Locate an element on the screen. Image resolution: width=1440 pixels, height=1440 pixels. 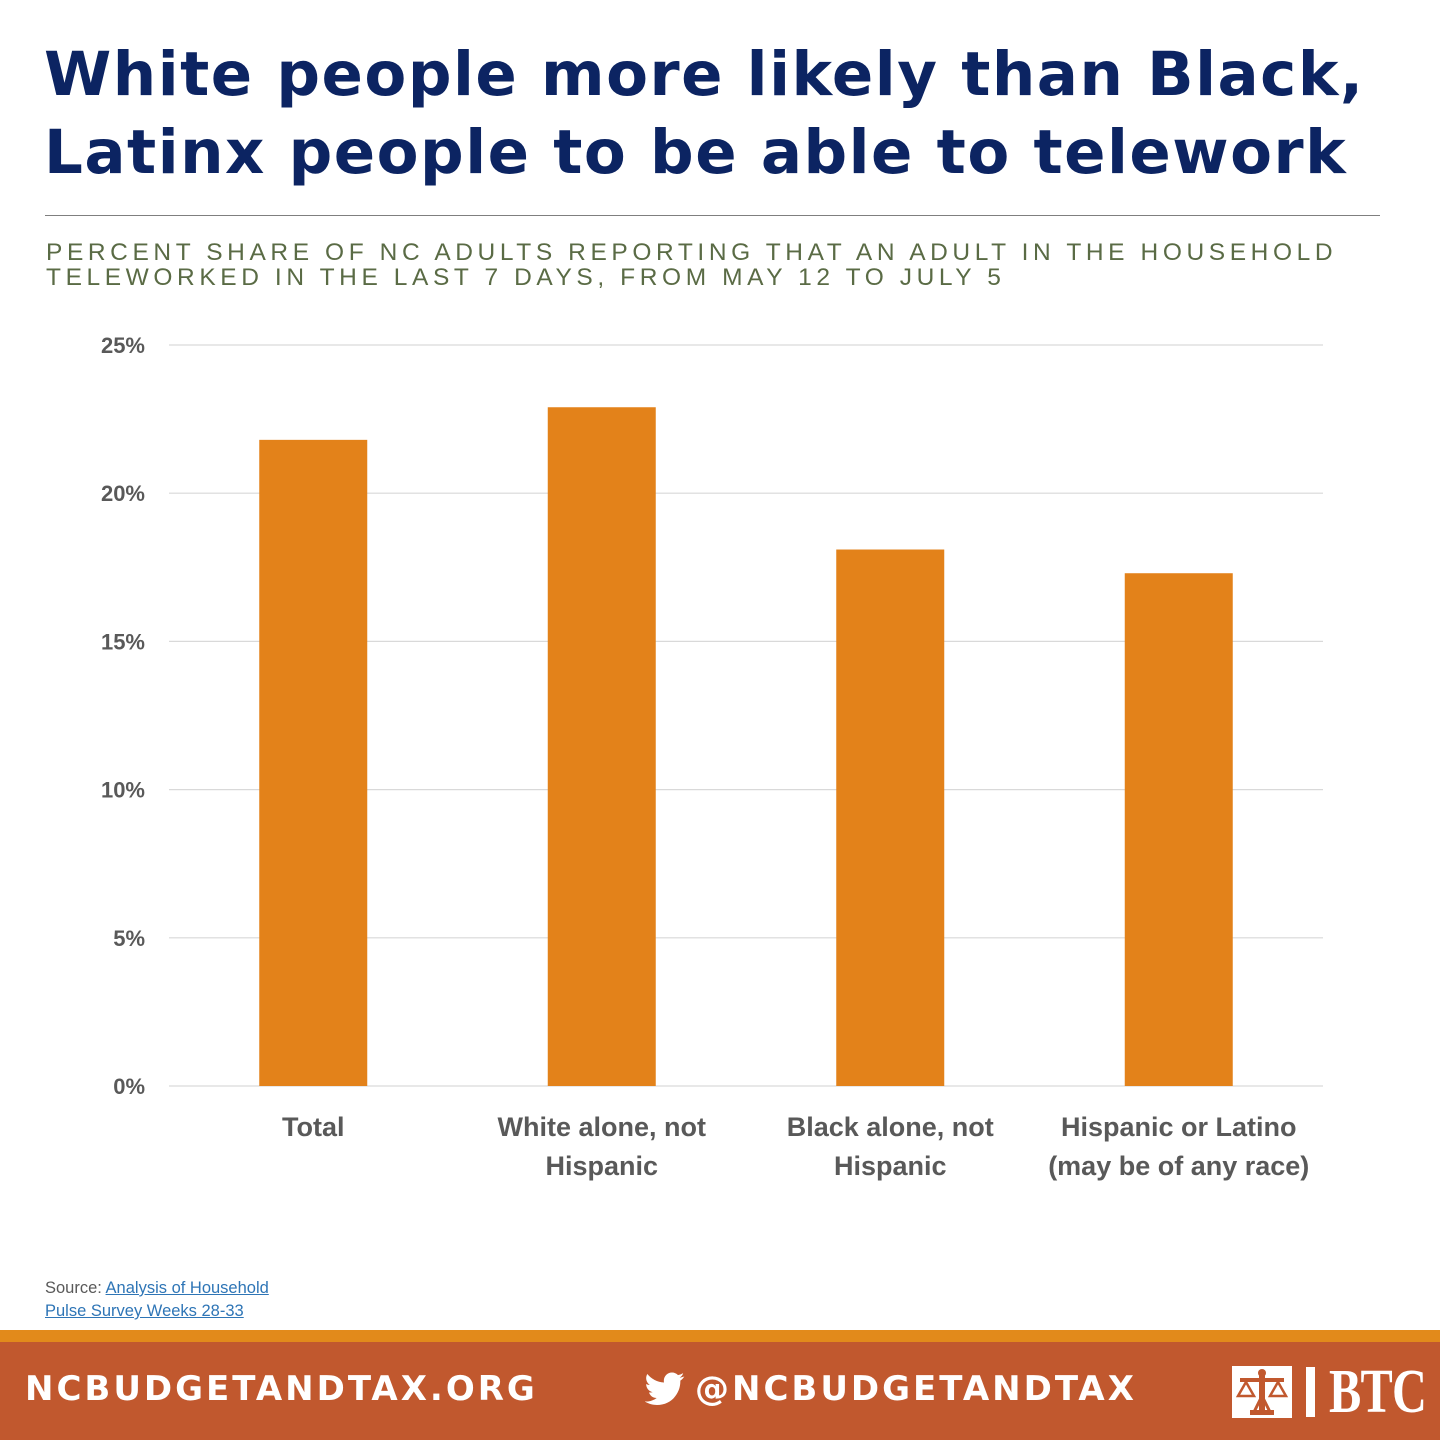
x-category-label: Total is located at coordinates (313, 1127).